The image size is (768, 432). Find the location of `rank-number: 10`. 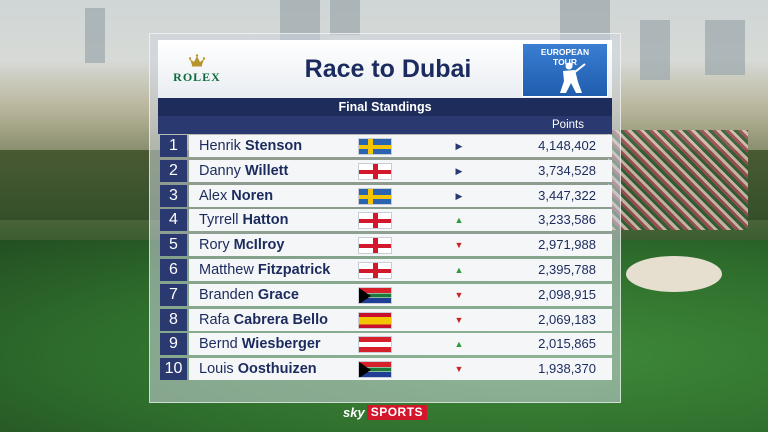

rank-number: 10 is located at coordinates (173, 369).